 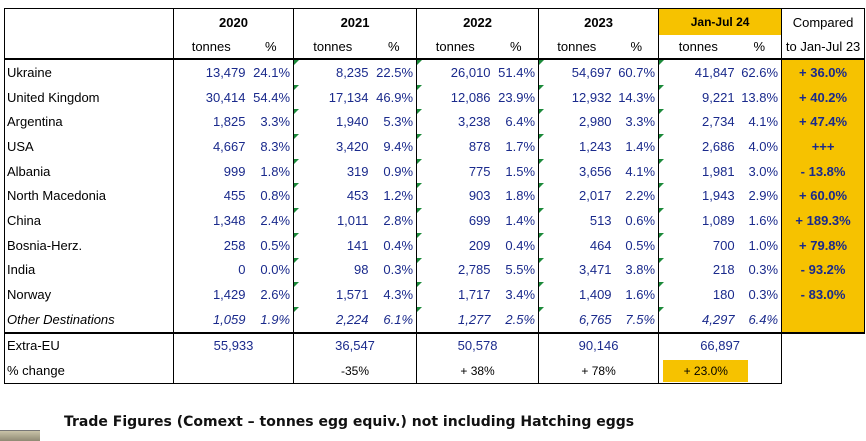 I want to click on pct-2021-cell: 2.8%, so click(x=398, y=220).